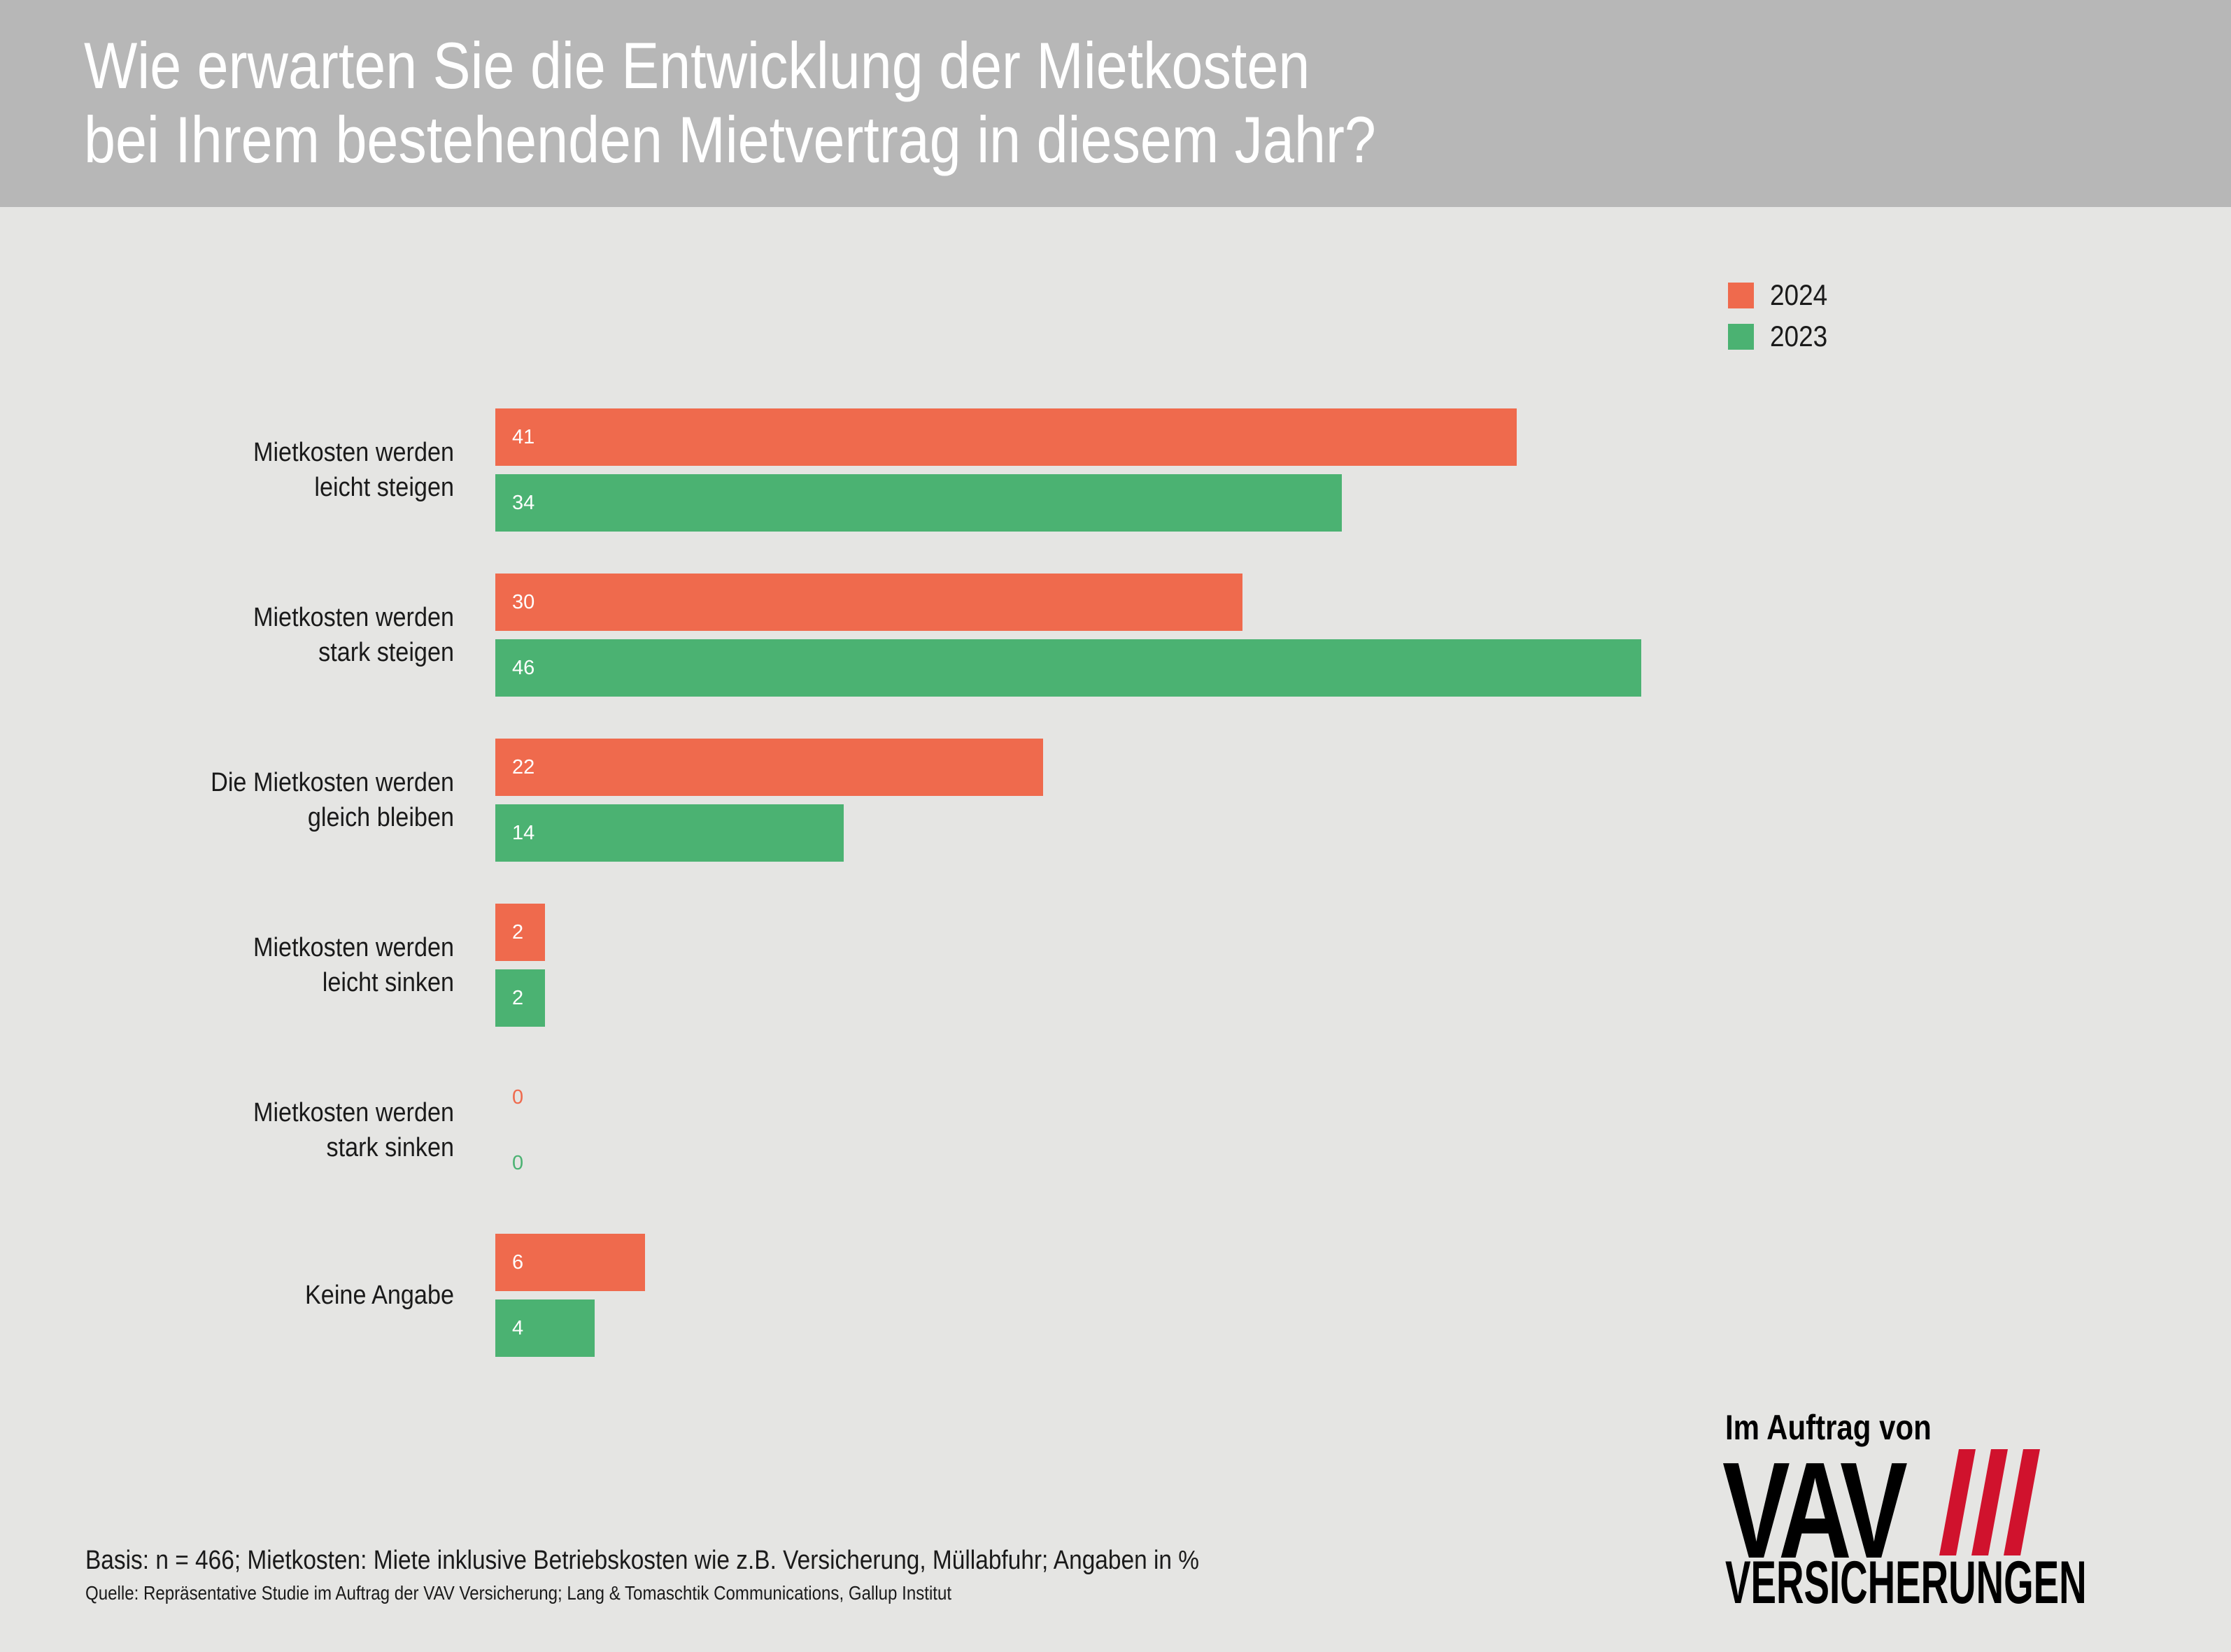 The width and height of the screenshot is (2231, 1652). What do you see at coordinates (390, 1147) in the screenshot?
I see `category-label-line: stark sinken` at bounding box center [390, 1147].